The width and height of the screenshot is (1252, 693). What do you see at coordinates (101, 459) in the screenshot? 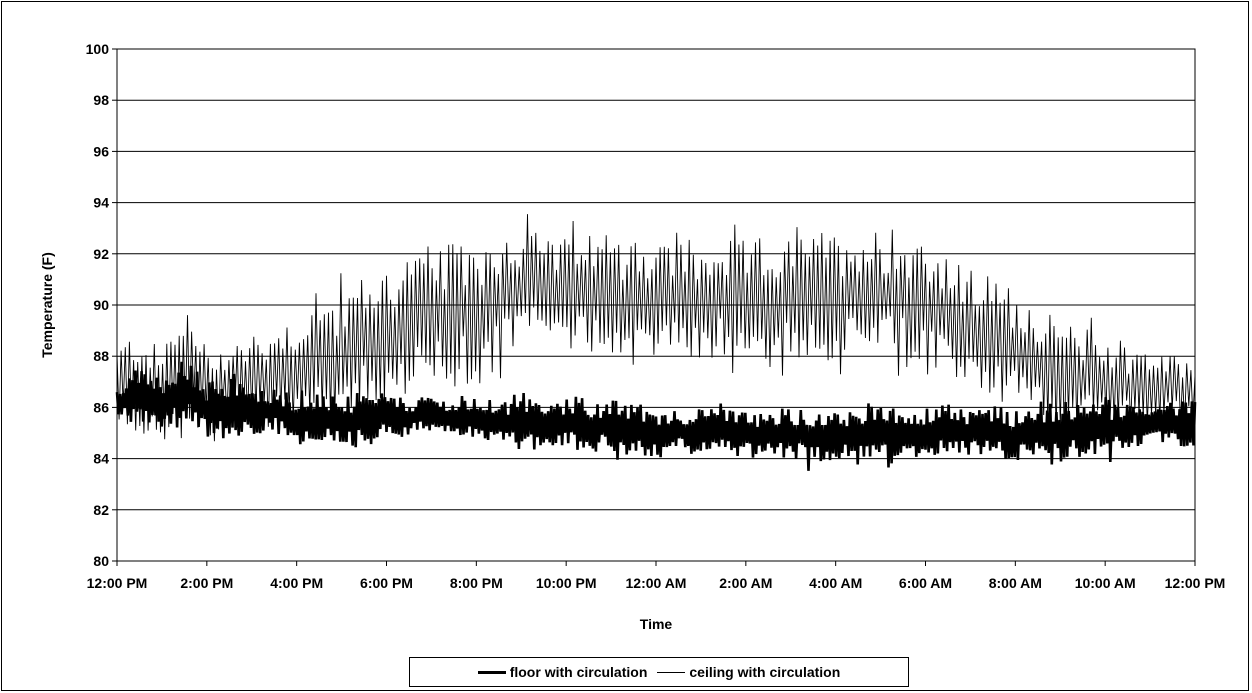
I see `y-tick-label: 84` at bounding box center [101, 459].